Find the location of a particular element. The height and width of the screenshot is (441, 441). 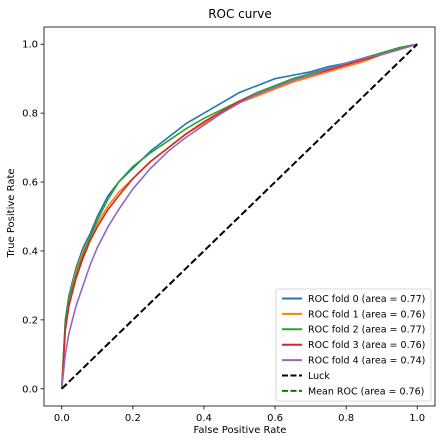

legend-label-0: ROC fold 0 (area = 0.77) is located at coordinates (366, 299).